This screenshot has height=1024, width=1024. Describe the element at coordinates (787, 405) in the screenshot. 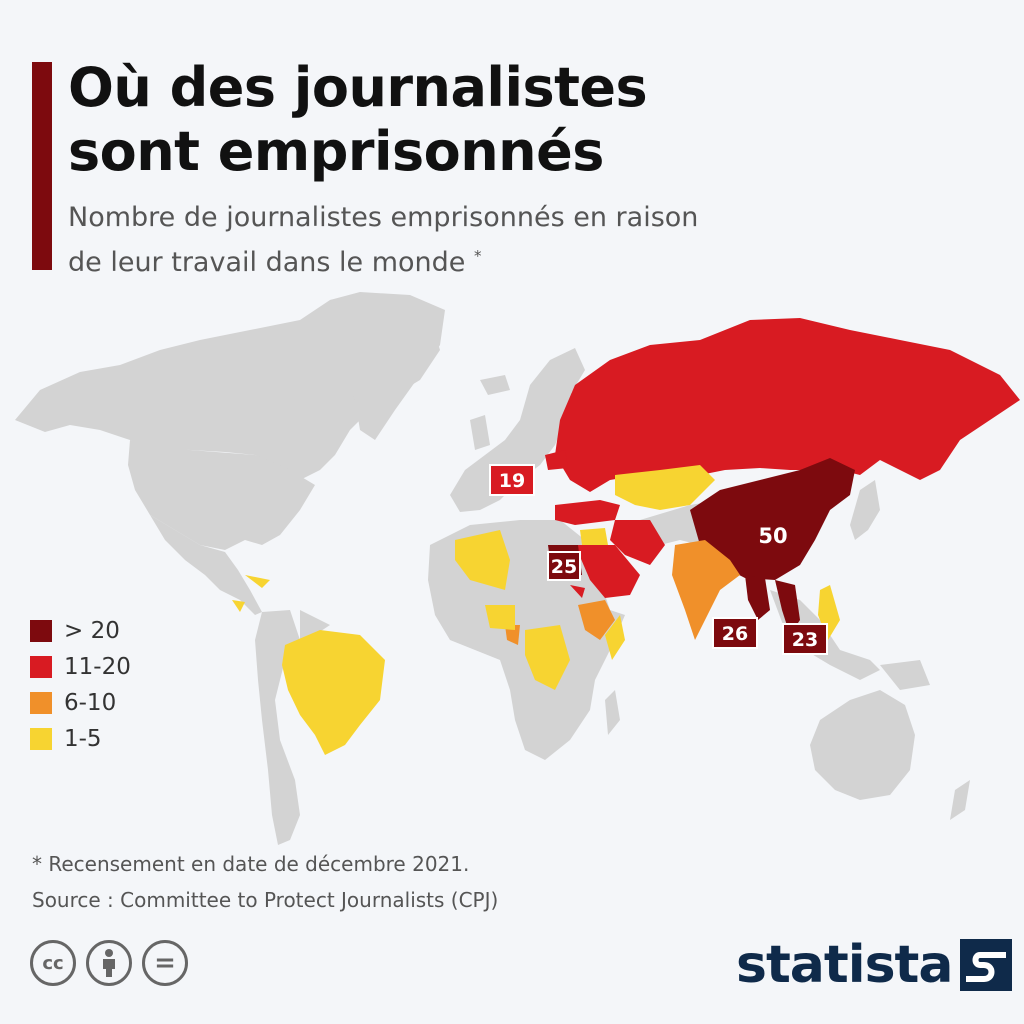

I see `russia` at that location.